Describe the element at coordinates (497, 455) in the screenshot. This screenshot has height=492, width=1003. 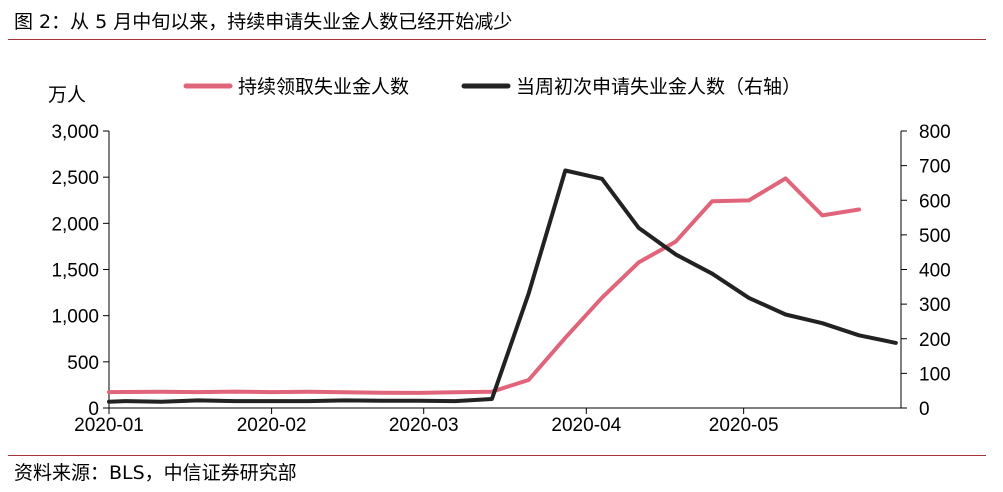
I see `bottom-rule` at that location.